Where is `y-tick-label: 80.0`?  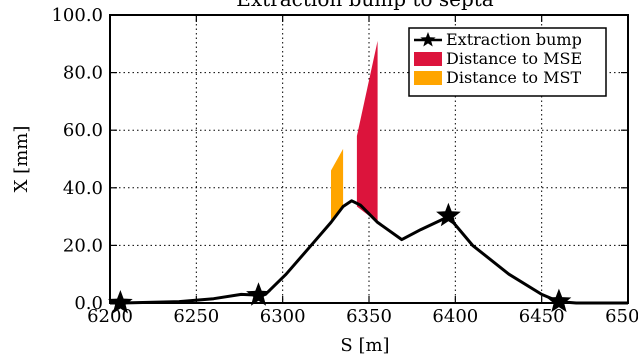
y-tick-label: 80.0 is located at coordinates (83, 73).